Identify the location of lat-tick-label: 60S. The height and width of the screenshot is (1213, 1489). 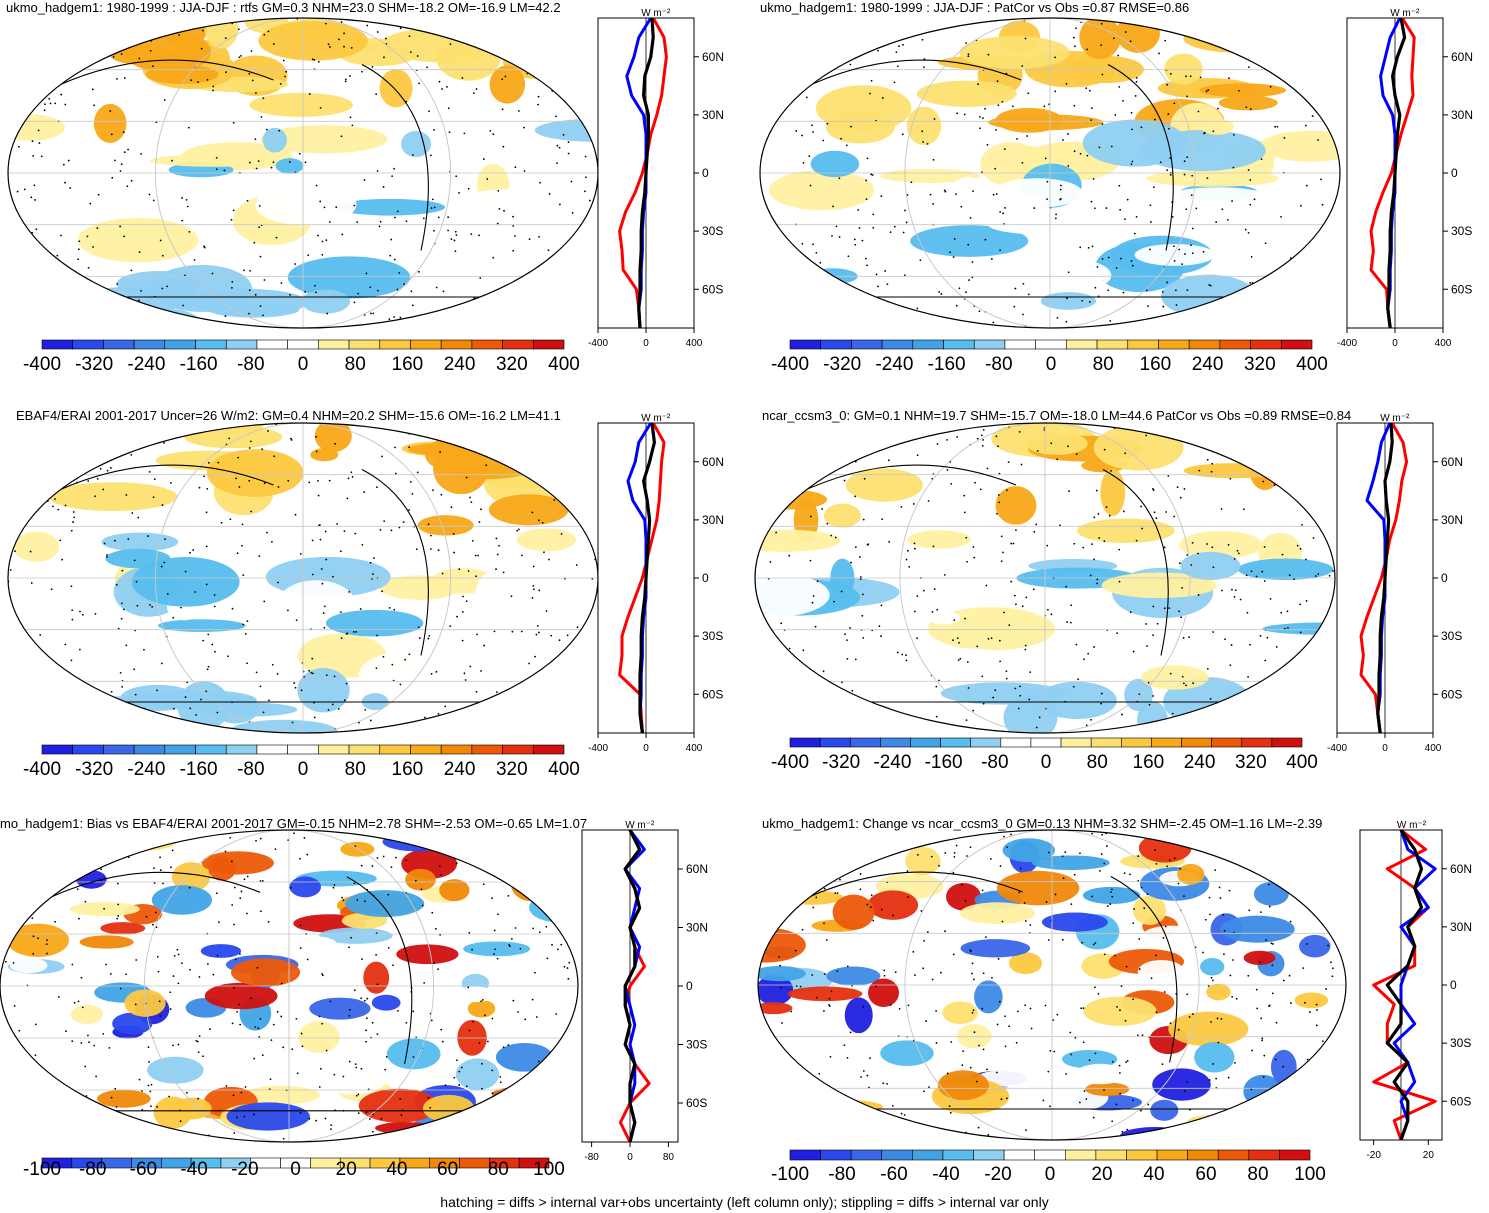
(1460, 1101).